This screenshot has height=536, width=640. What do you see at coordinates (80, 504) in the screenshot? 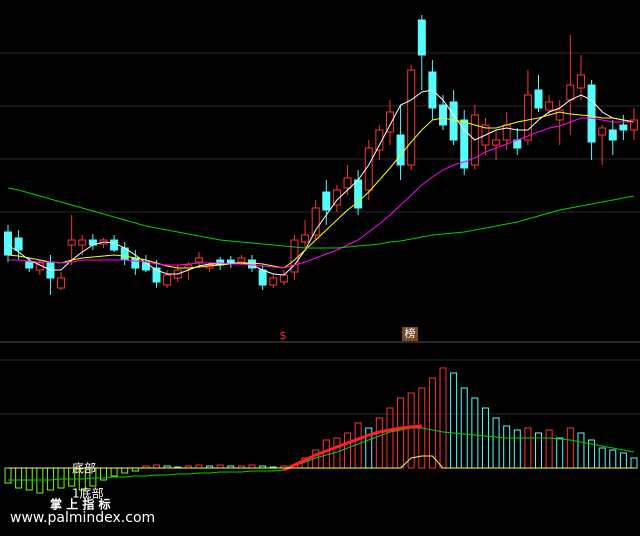
I see `brand: 掌 上 指 标` at bounding box center [80, 504].